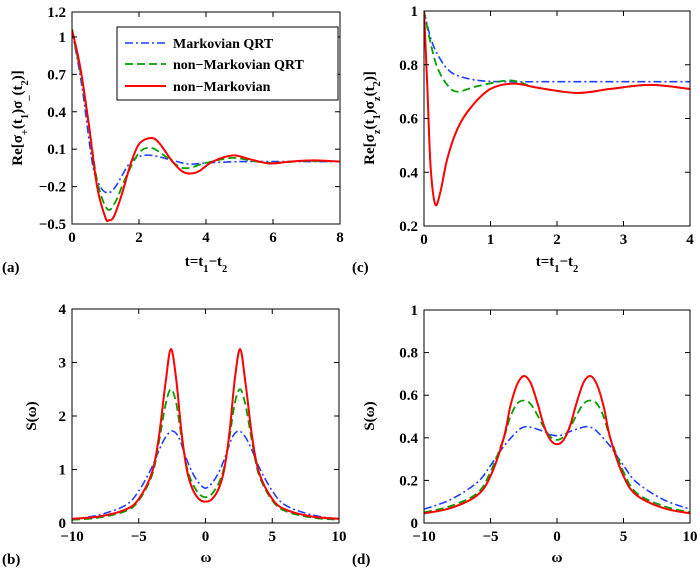  I want to click on y-tick-label: 0.1, so click(56, 150).